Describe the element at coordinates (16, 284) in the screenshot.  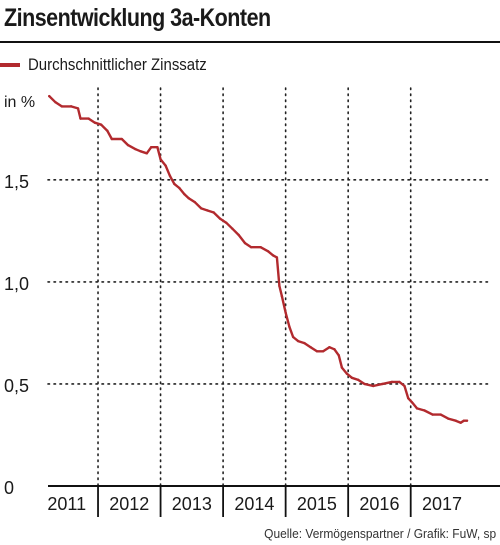
I see `y-tick-label-2: 1,0` at that location.